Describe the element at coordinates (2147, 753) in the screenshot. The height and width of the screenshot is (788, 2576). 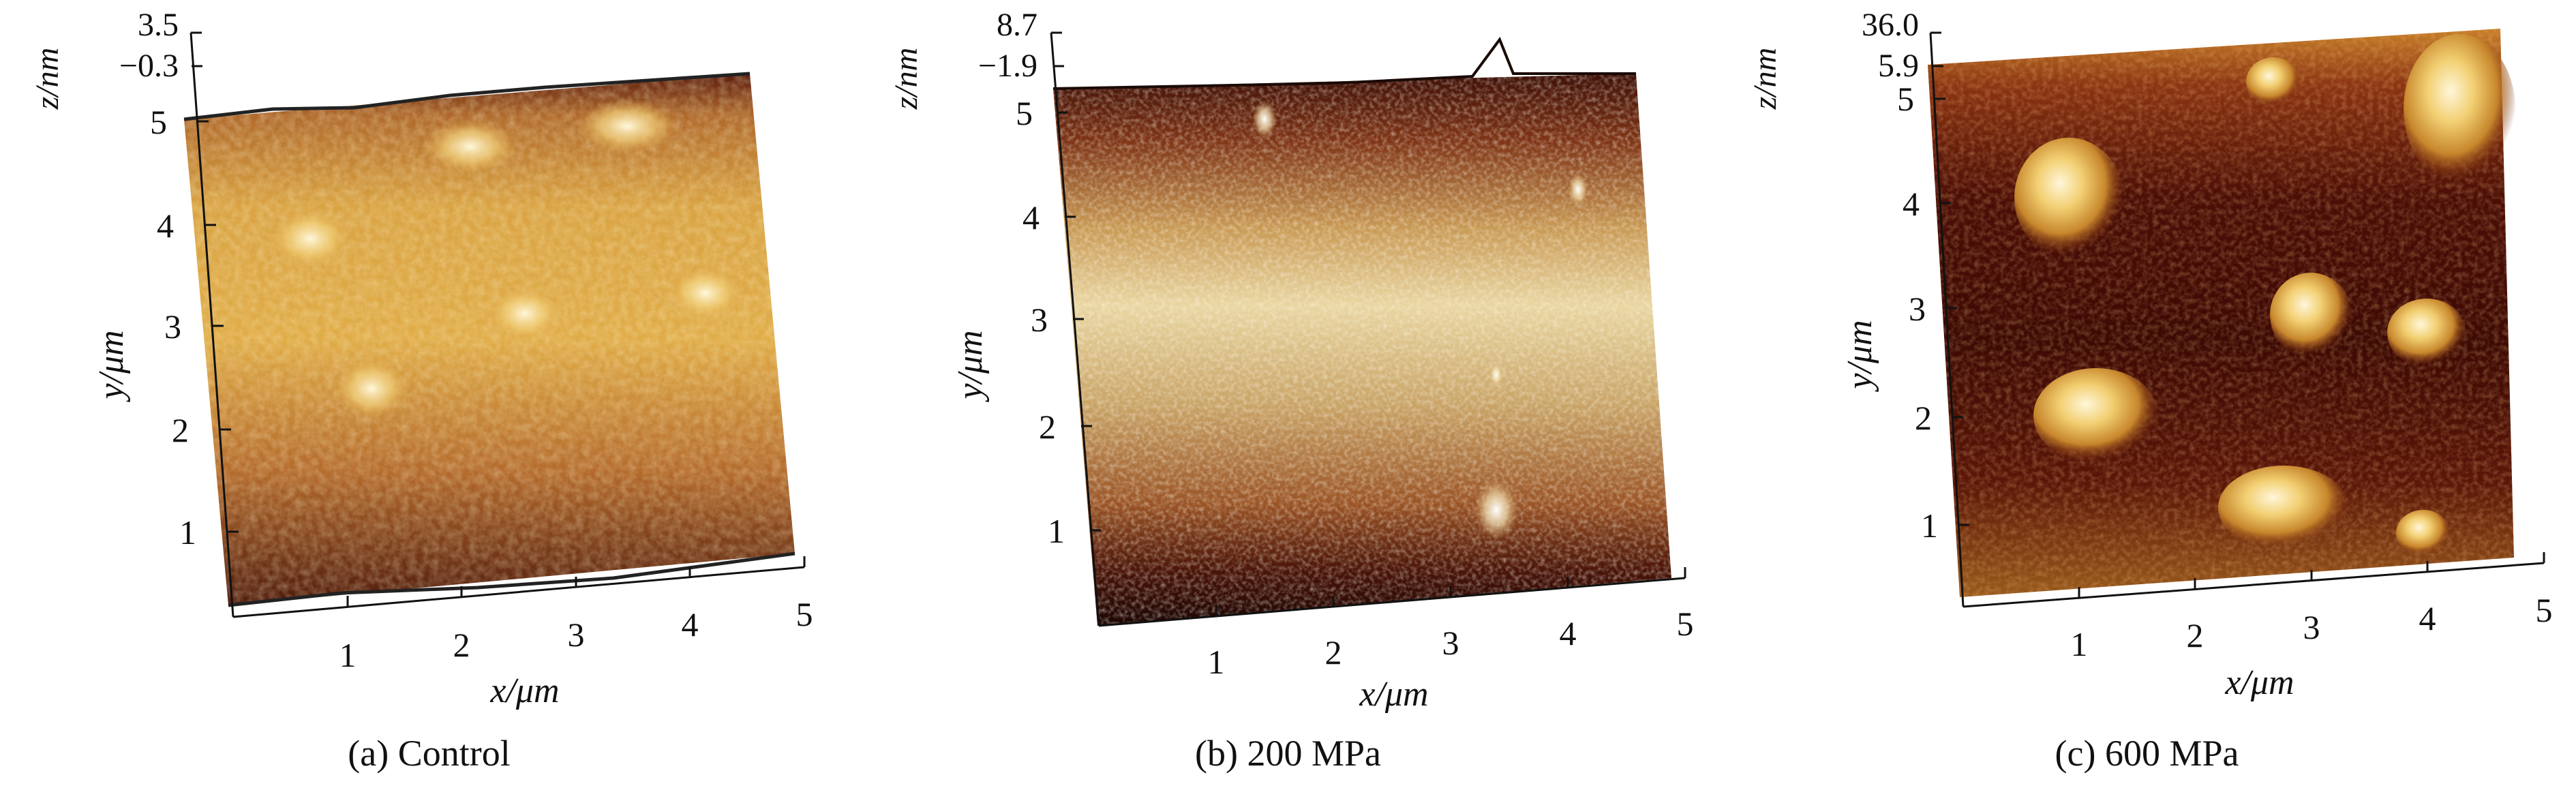
I see `panel-caption: (c) 600 MPa` at that location.